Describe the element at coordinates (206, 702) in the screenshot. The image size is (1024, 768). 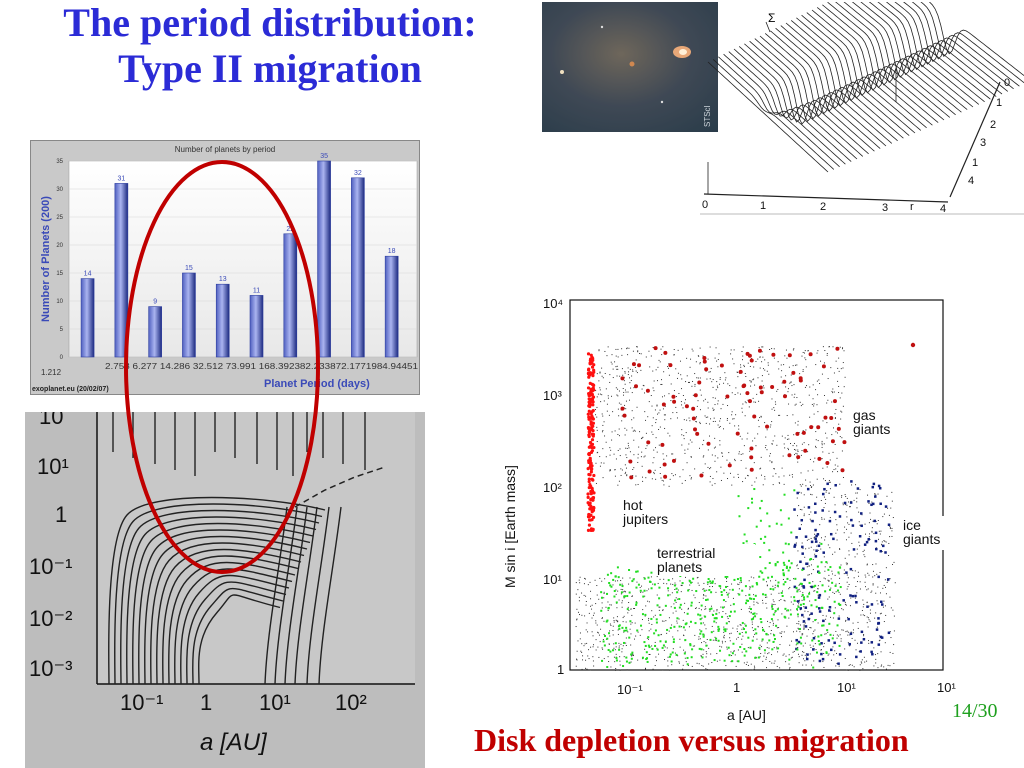
I see `tracks-x-tick: 1` at that location.